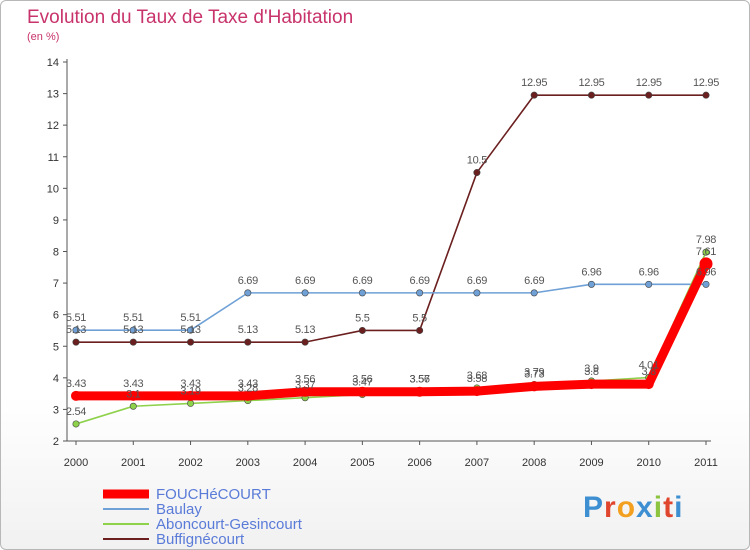  Describe the element at coordinates (229, 524) in the screenshot. I see `legend-label: Aboncourt-Gesincourt` at that location.